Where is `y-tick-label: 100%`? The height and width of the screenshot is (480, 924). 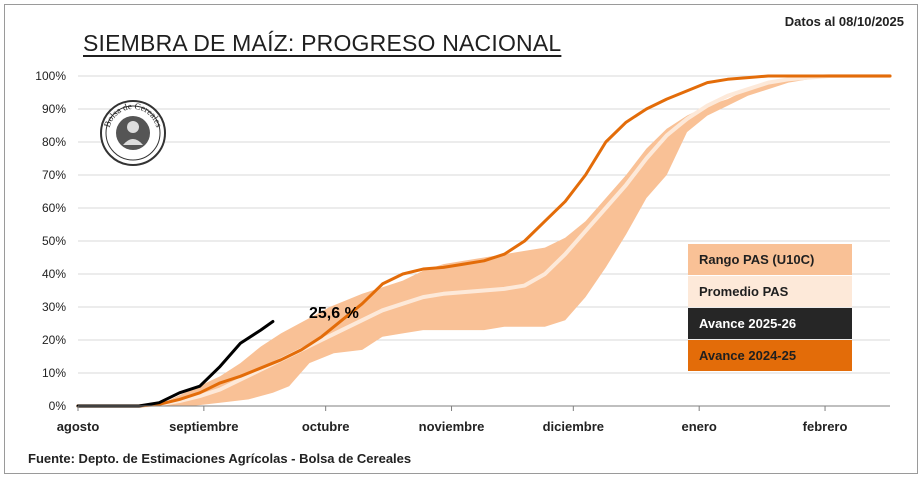 y-tick-label: 100% is located at coordinates (50, 76).